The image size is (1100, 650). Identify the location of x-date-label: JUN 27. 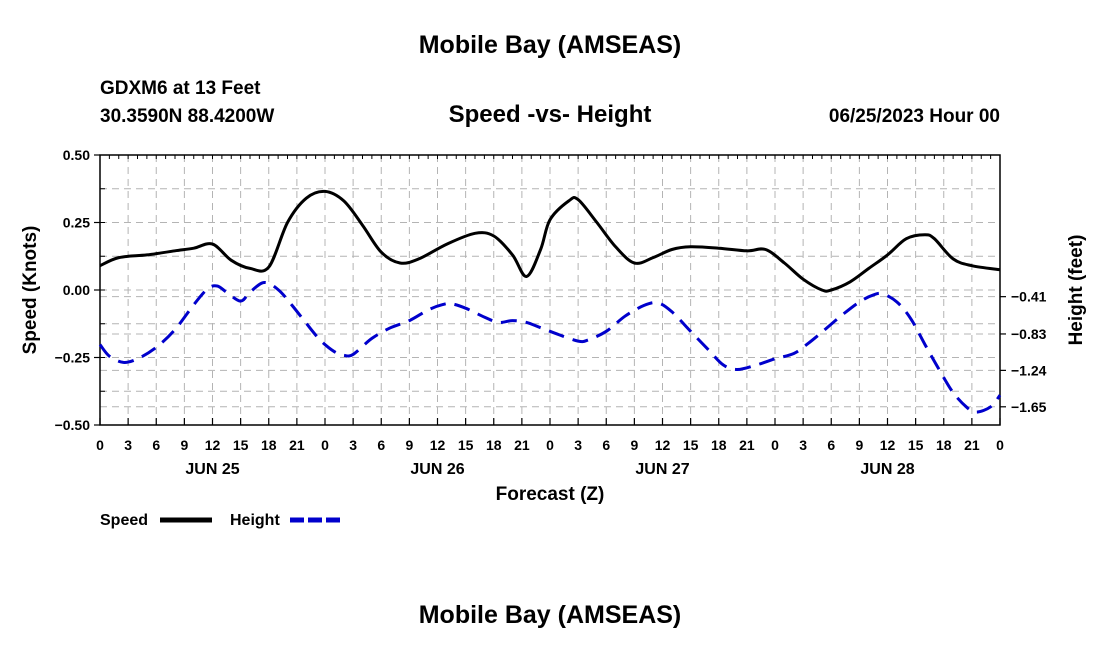
(662, 469).